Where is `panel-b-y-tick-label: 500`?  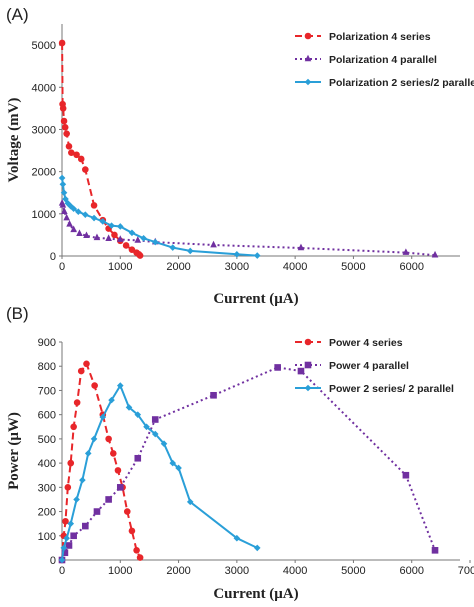
panel-b-y-tick-label: 500 is located at coordinates (47, 440).